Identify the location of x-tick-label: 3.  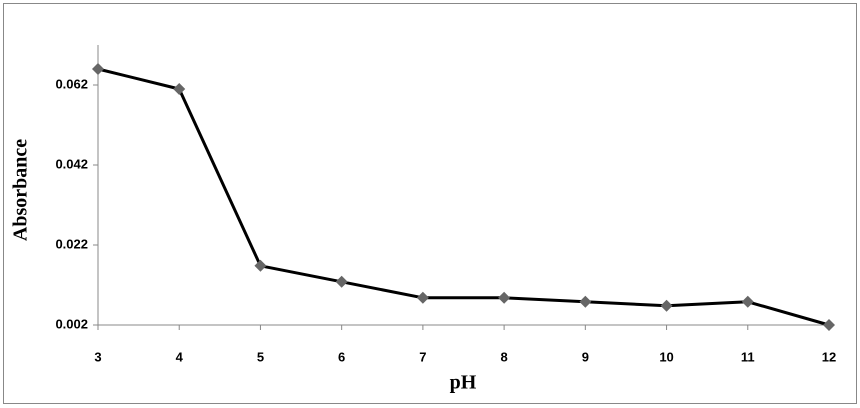
(97, 356).